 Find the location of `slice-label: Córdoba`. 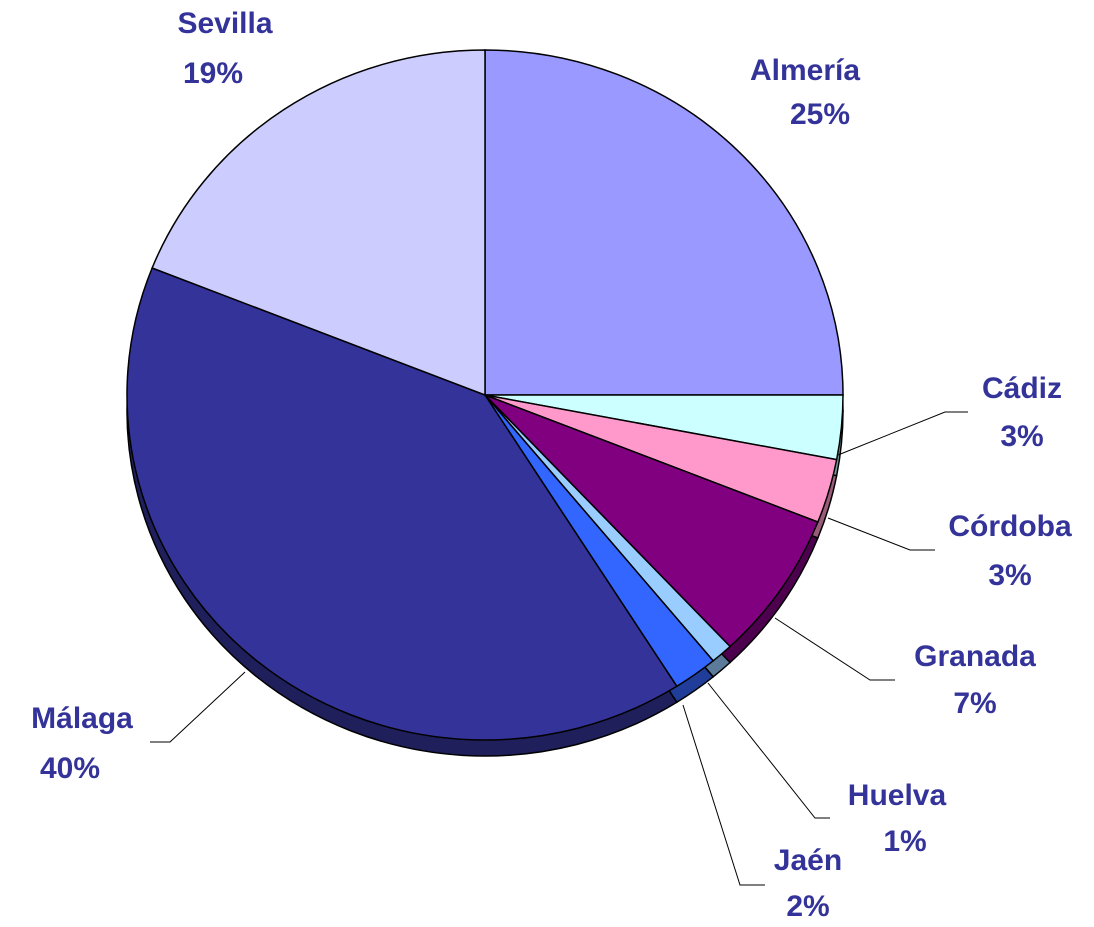

slice-label: Córdoba is located at coordinates (1010, 526).